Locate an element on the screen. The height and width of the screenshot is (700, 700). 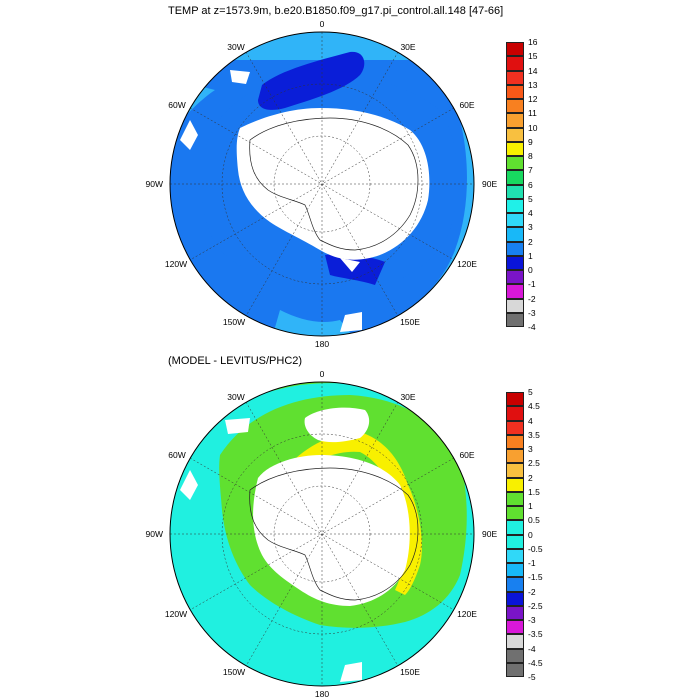
colorbar-tick-label: -2.5 is located at coordinates (535, 605).